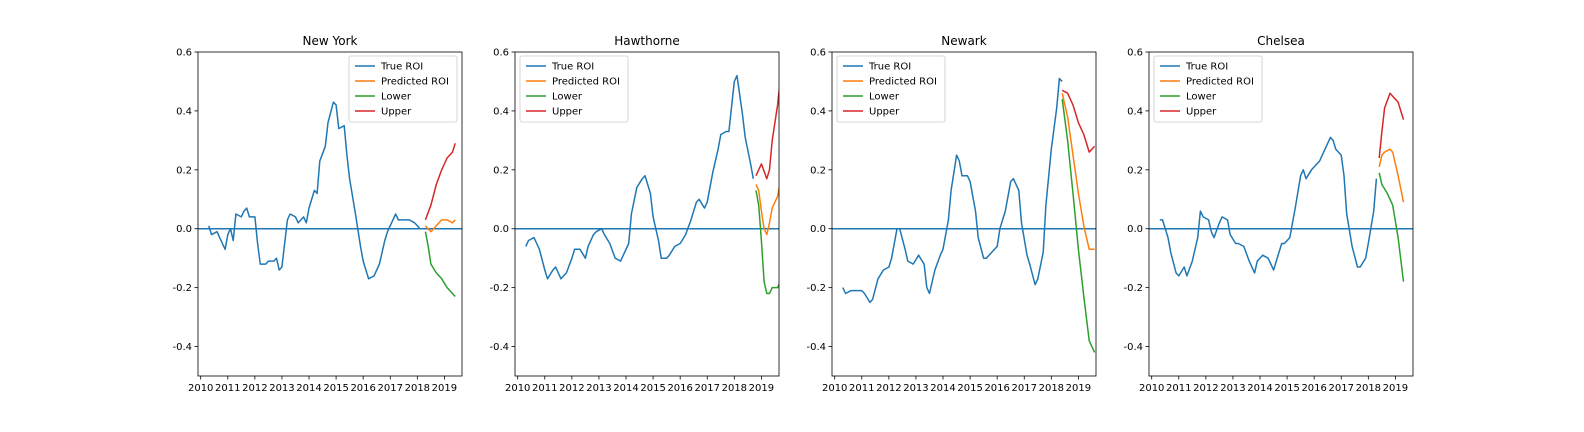  What do you see at coordinates (1205, 388) in the screenshot?
I see `x-tick-label: 2012` at bounding box center [1205, 388].